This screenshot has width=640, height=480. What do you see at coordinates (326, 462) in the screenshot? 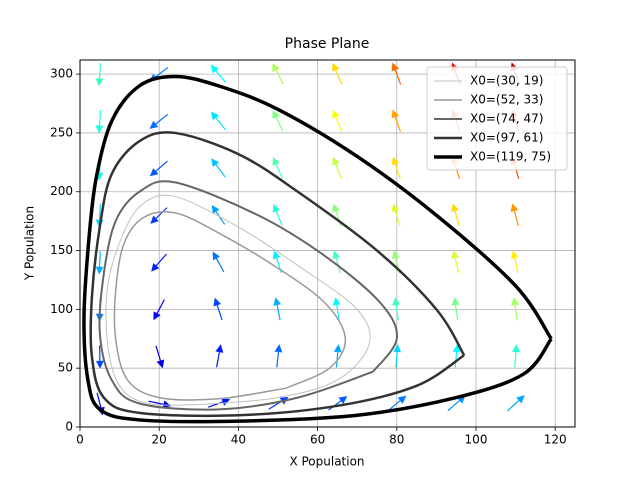
I see `x-axis-label: X Population` at bounding box center [326, 462].